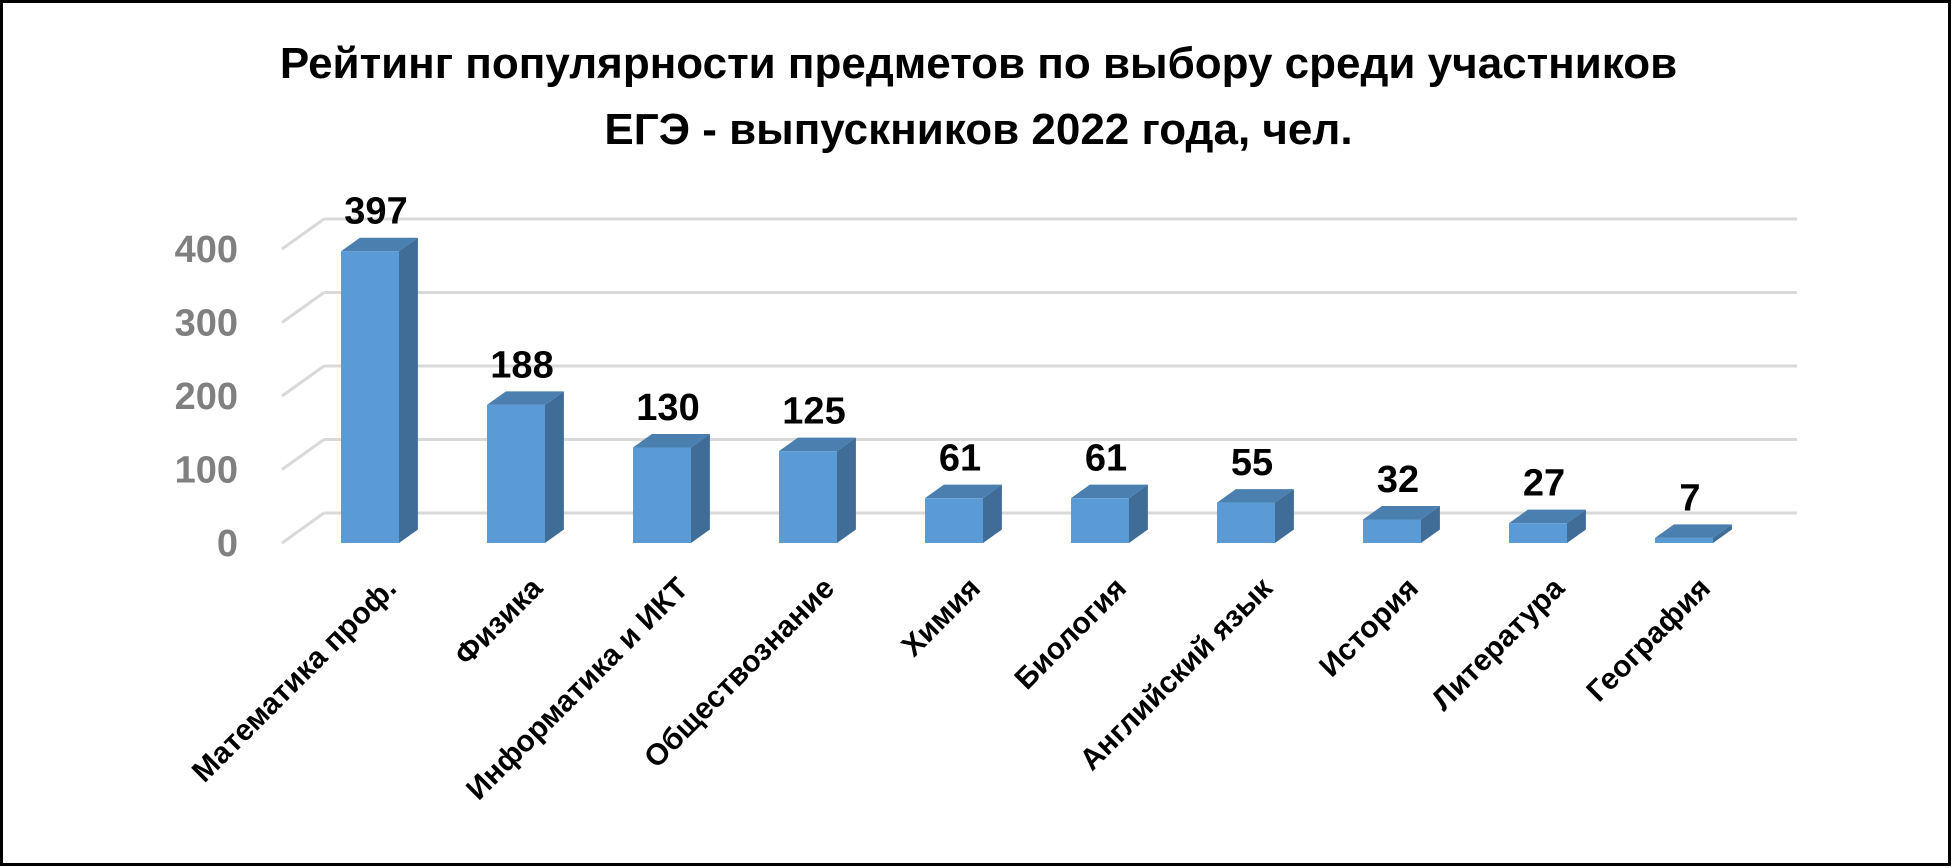  I want to click on category-label: Литература, so click(1499, 644).